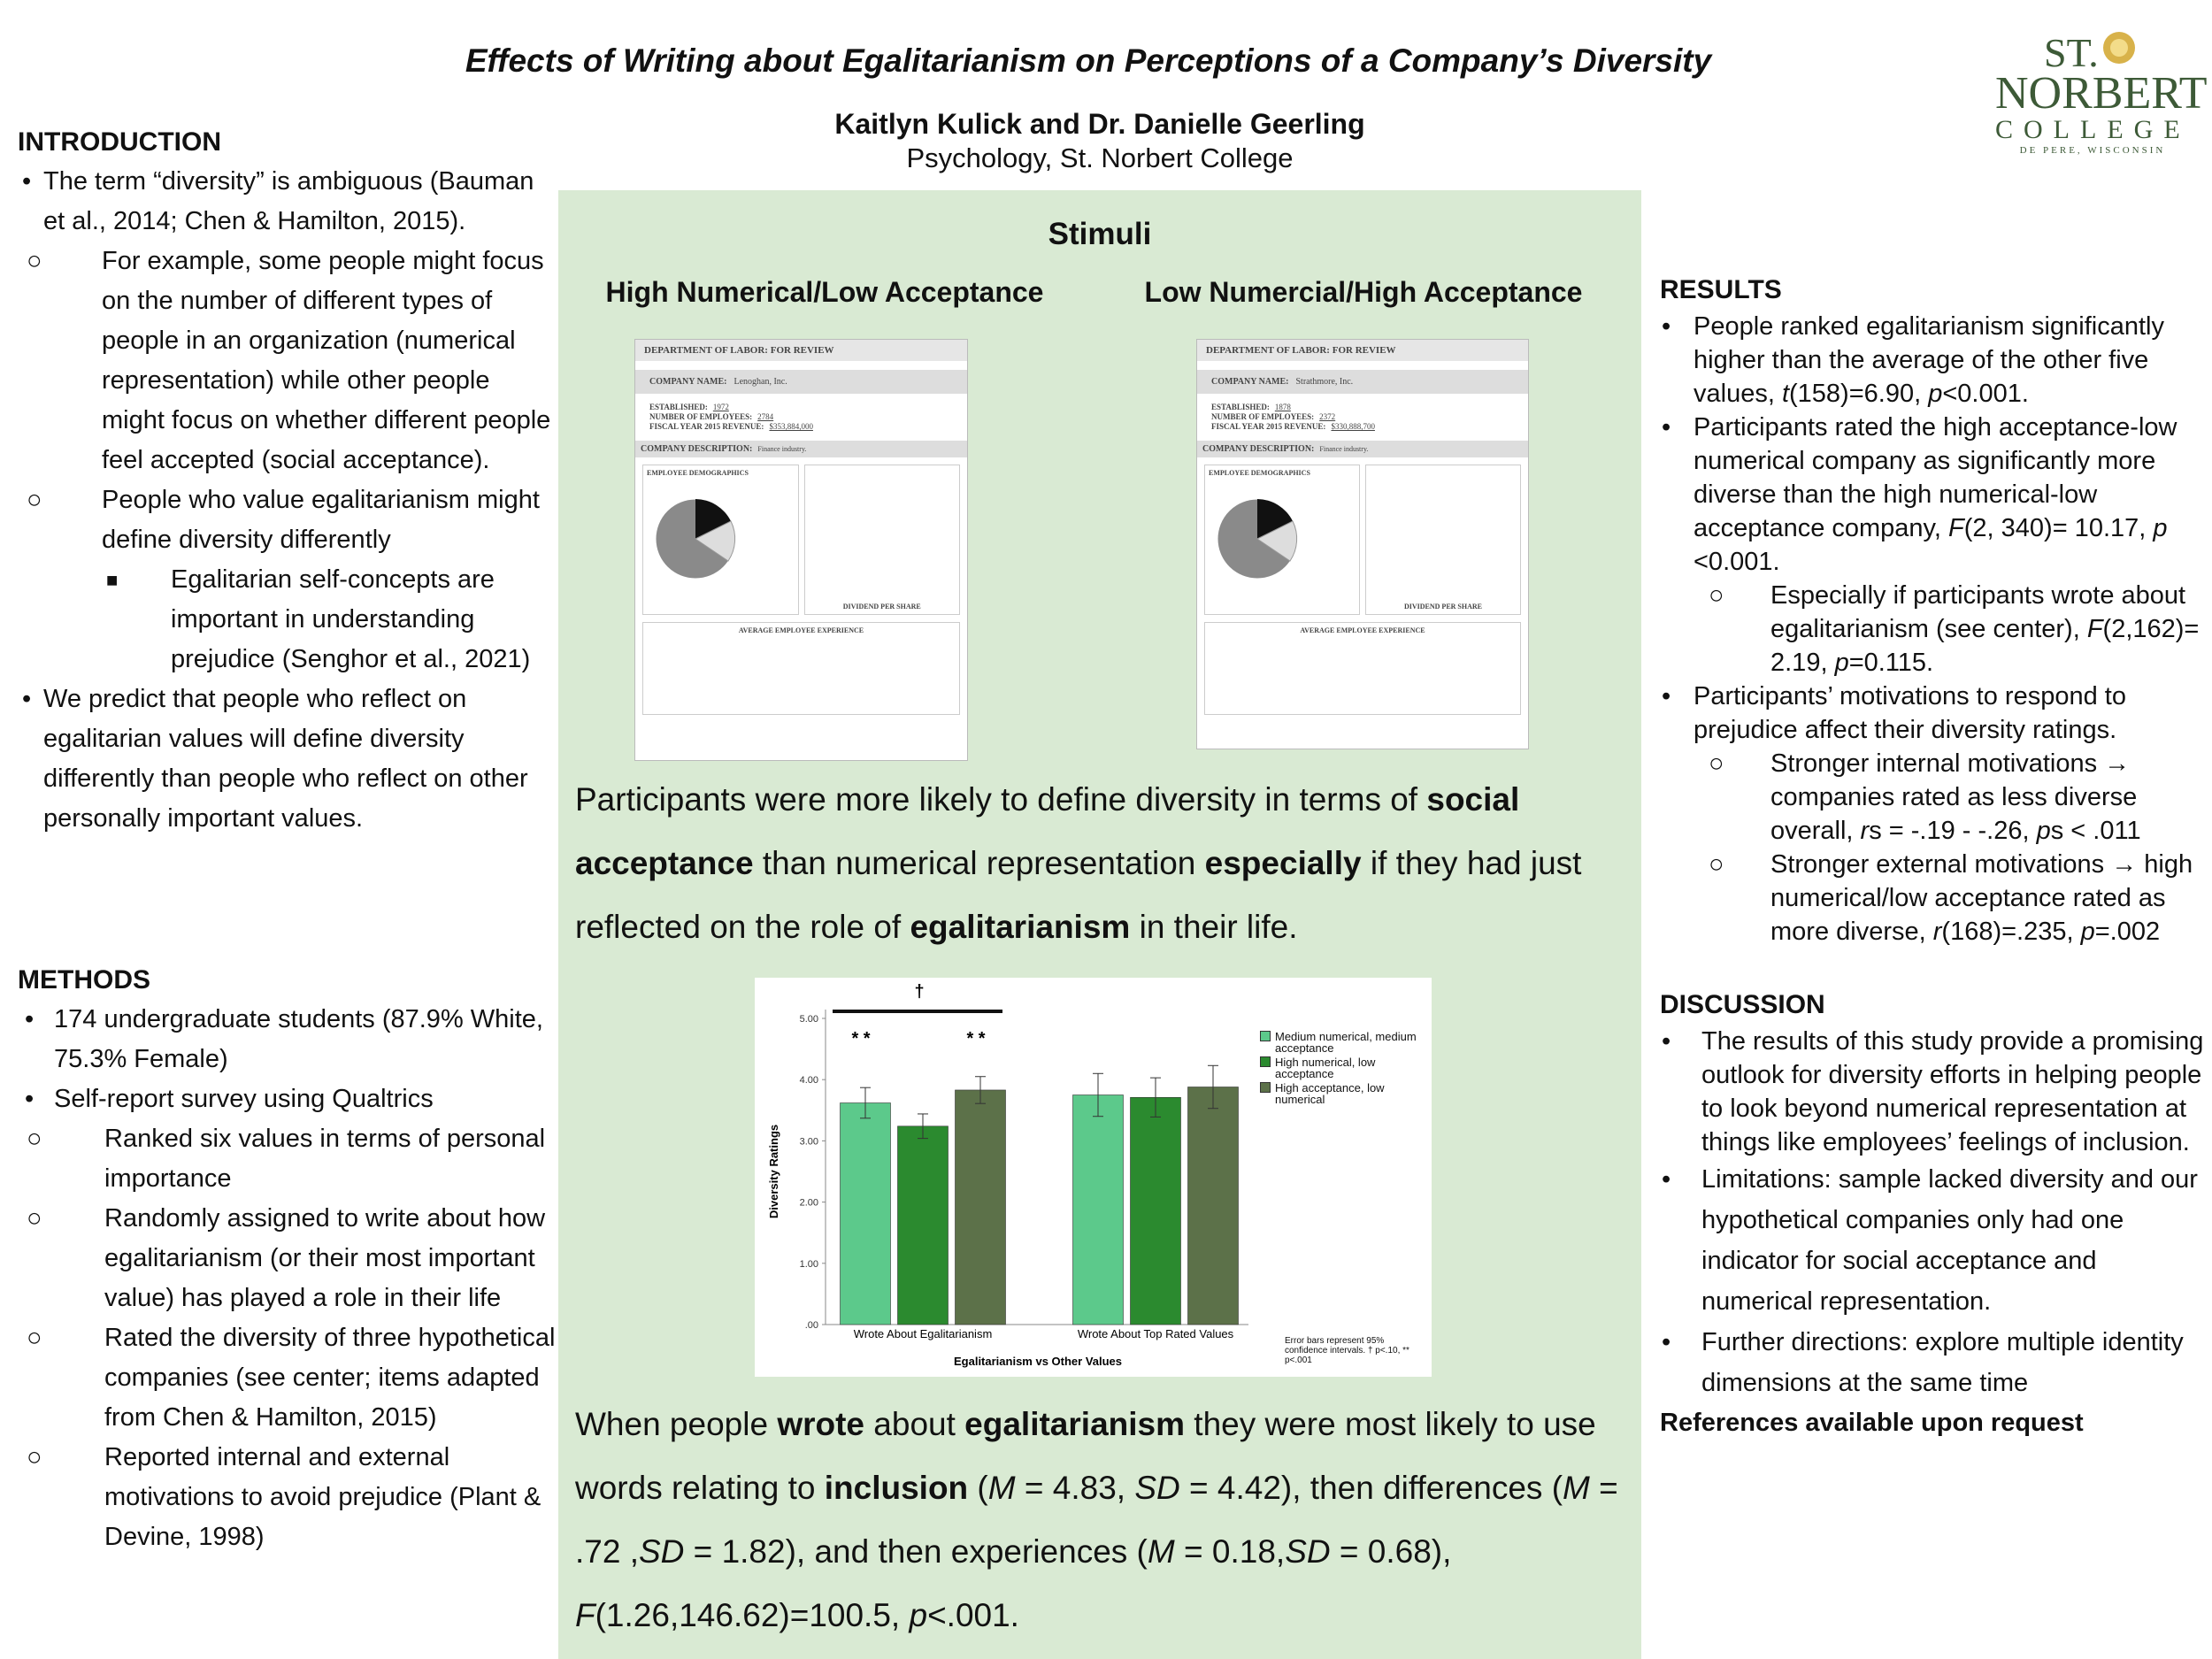  I want to click on logo-text: NORBERT, so click(2102, 94).